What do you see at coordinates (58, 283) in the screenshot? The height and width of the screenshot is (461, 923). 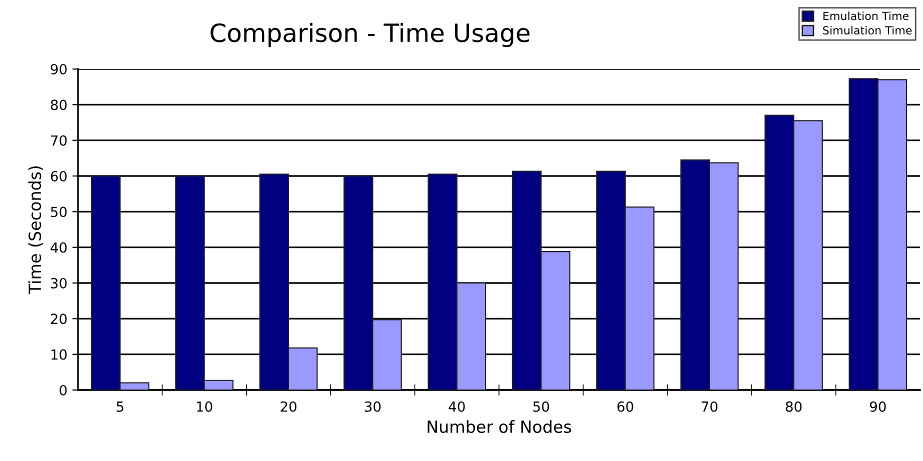 I see `y-tick-label: 30` at bounding box center [58, 283].